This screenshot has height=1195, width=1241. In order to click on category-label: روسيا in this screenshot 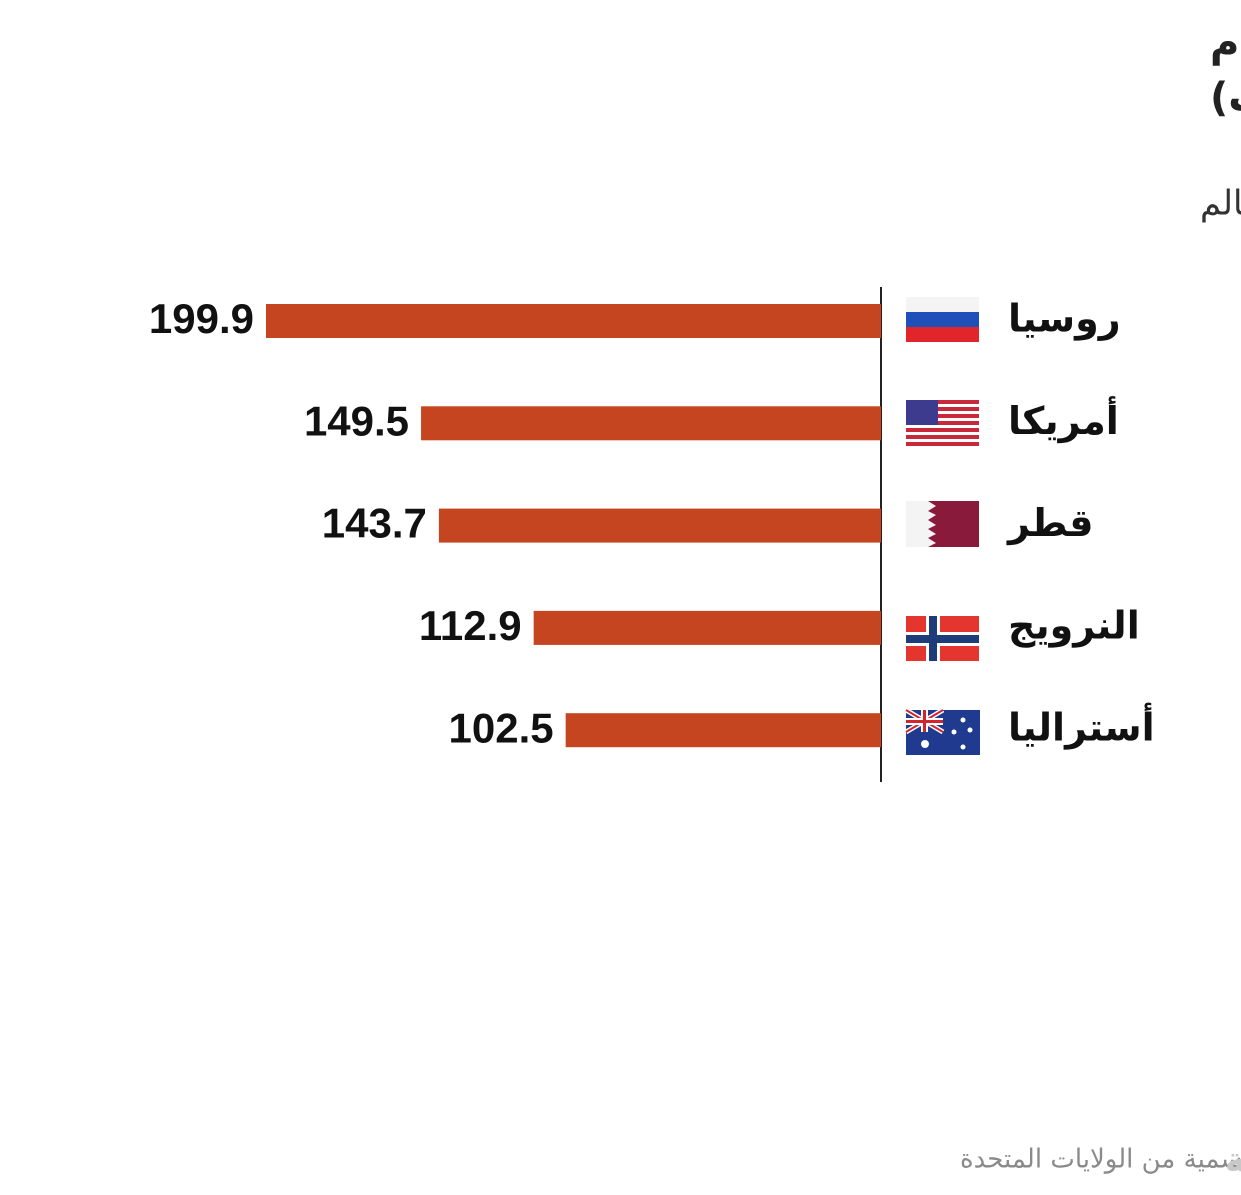, I will do `click(1064, 319)`.